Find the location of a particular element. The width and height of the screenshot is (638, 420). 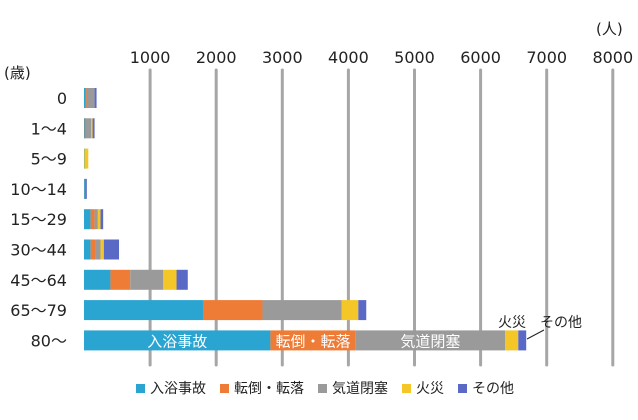

y-category-label: 65〜79 is located at coordinates (38, 310).